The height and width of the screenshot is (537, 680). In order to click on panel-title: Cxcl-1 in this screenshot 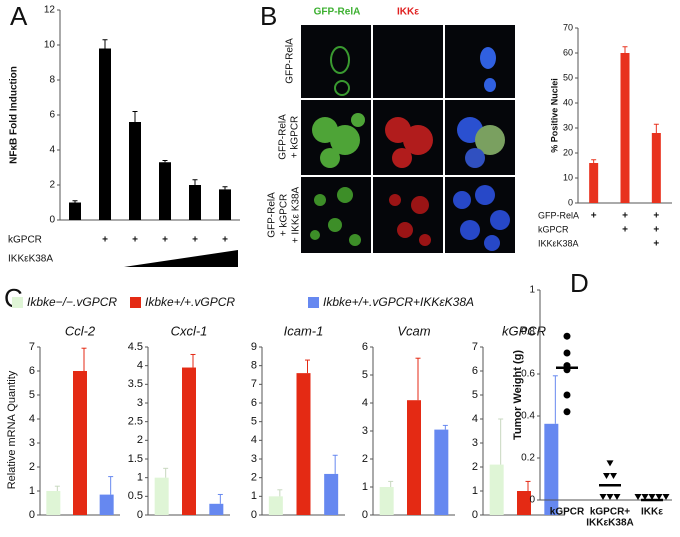, I will do `click(189, 330)`.